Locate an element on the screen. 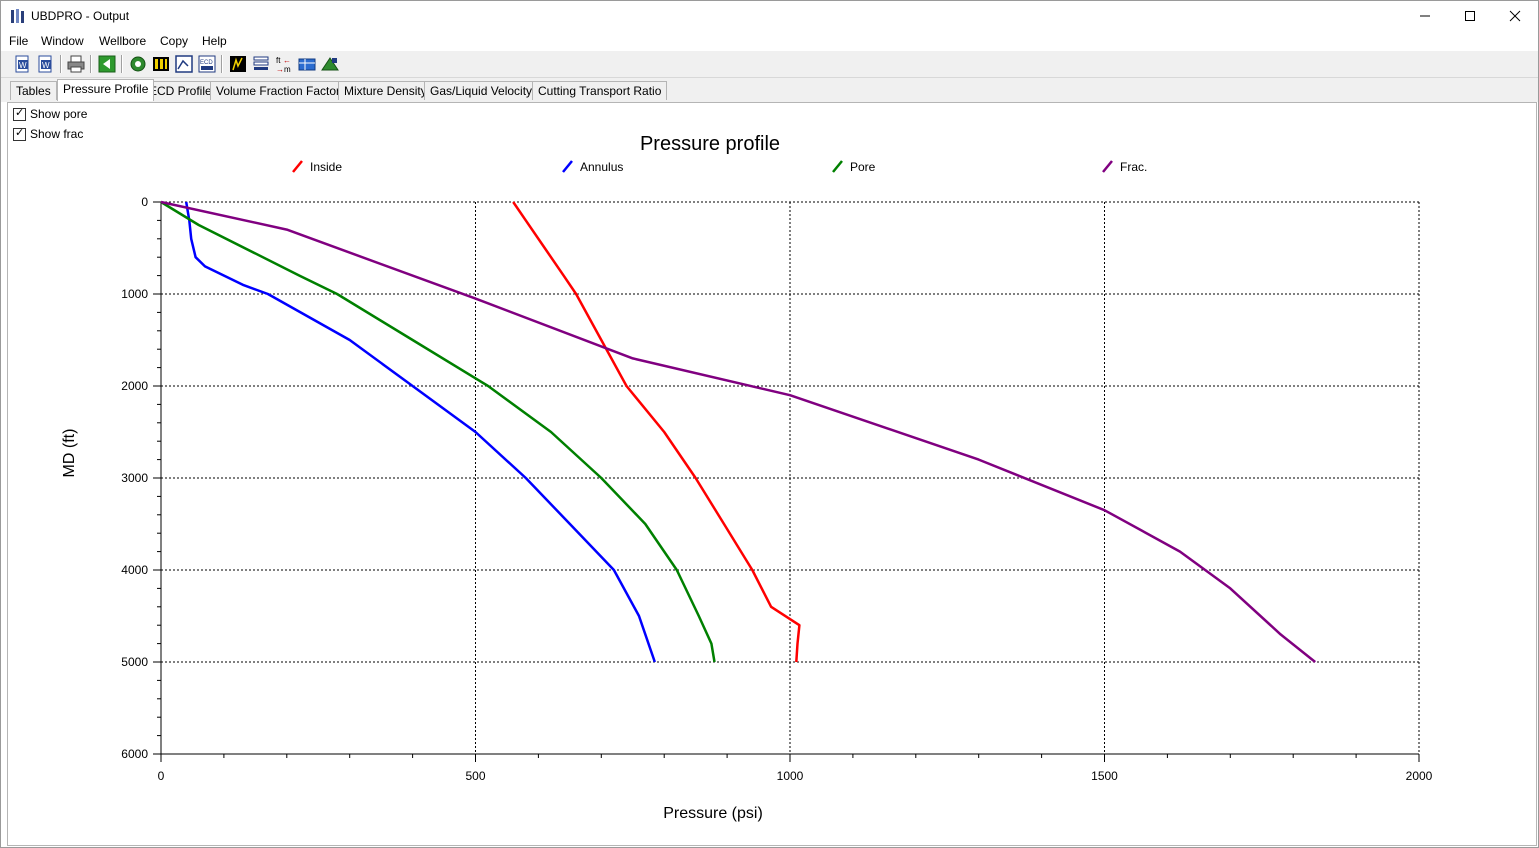  y-tick-label: 5000 is located at coordinates (134, 662).